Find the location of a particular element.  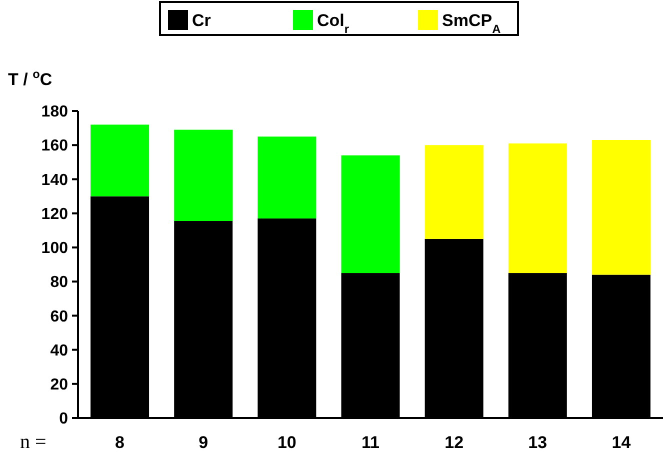

x-tick-label: 10 is located at coordinates (286, 442).